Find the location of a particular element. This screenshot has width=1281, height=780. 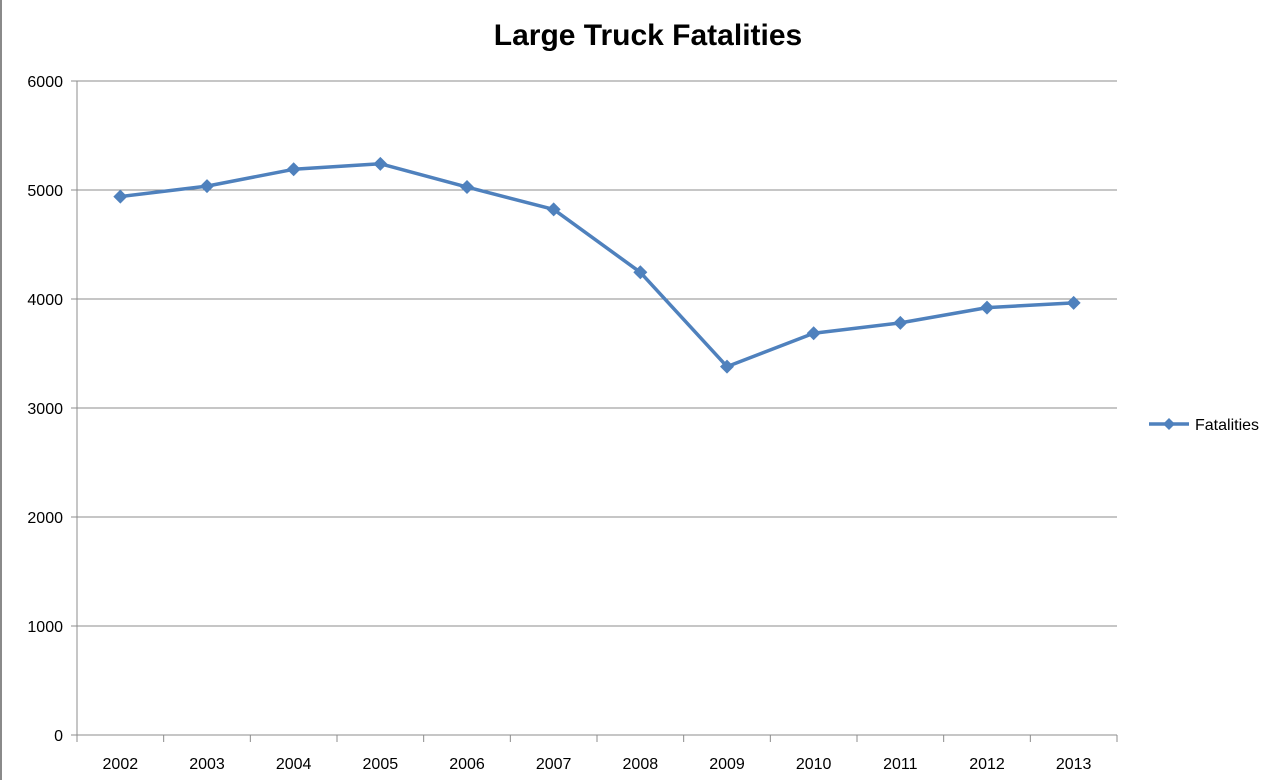

y-tick-label: 1000 is located at coordinates (45, 627).